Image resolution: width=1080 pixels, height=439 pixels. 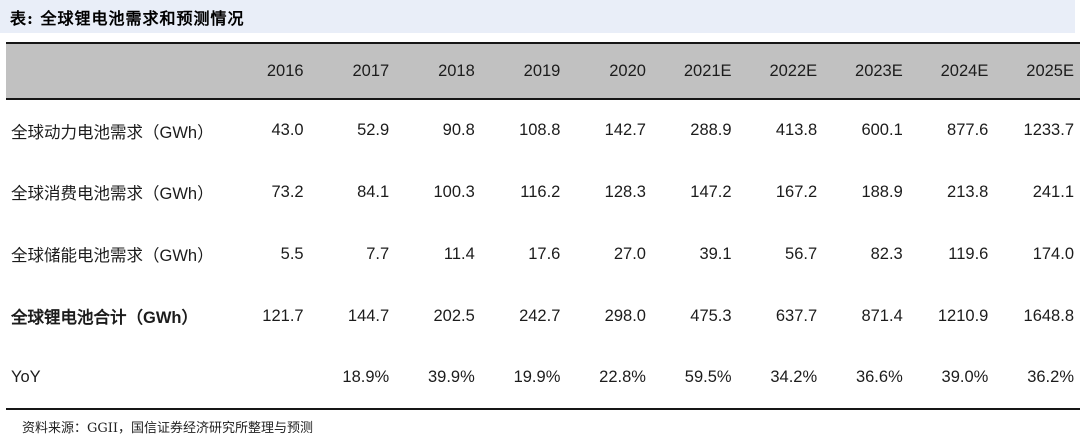 What do you see at coordinates (267, 378) in the screenshot?
I see `value-cell` at bounding box center [267, 378].